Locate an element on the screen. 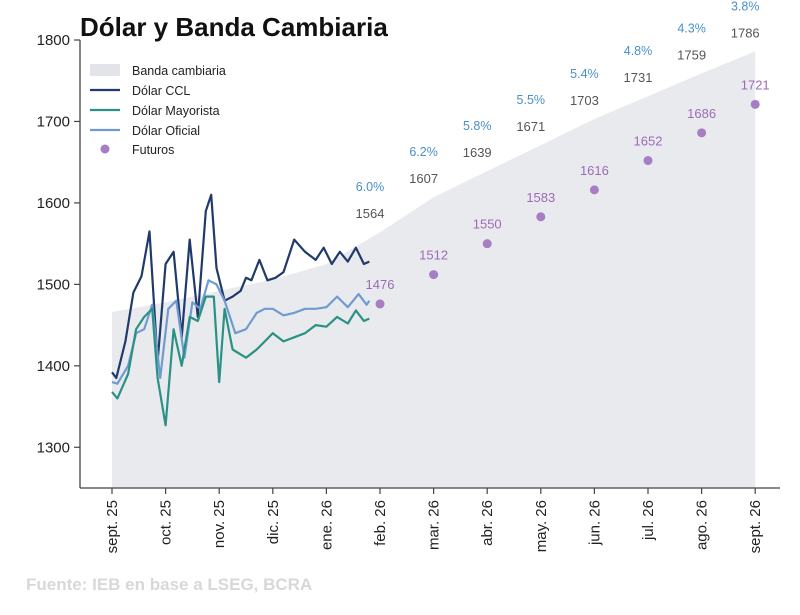 The width and height of the screenshot is (800, 615). legend-label-oficial: Dólar Oficial is located at coordinates (166, 131).